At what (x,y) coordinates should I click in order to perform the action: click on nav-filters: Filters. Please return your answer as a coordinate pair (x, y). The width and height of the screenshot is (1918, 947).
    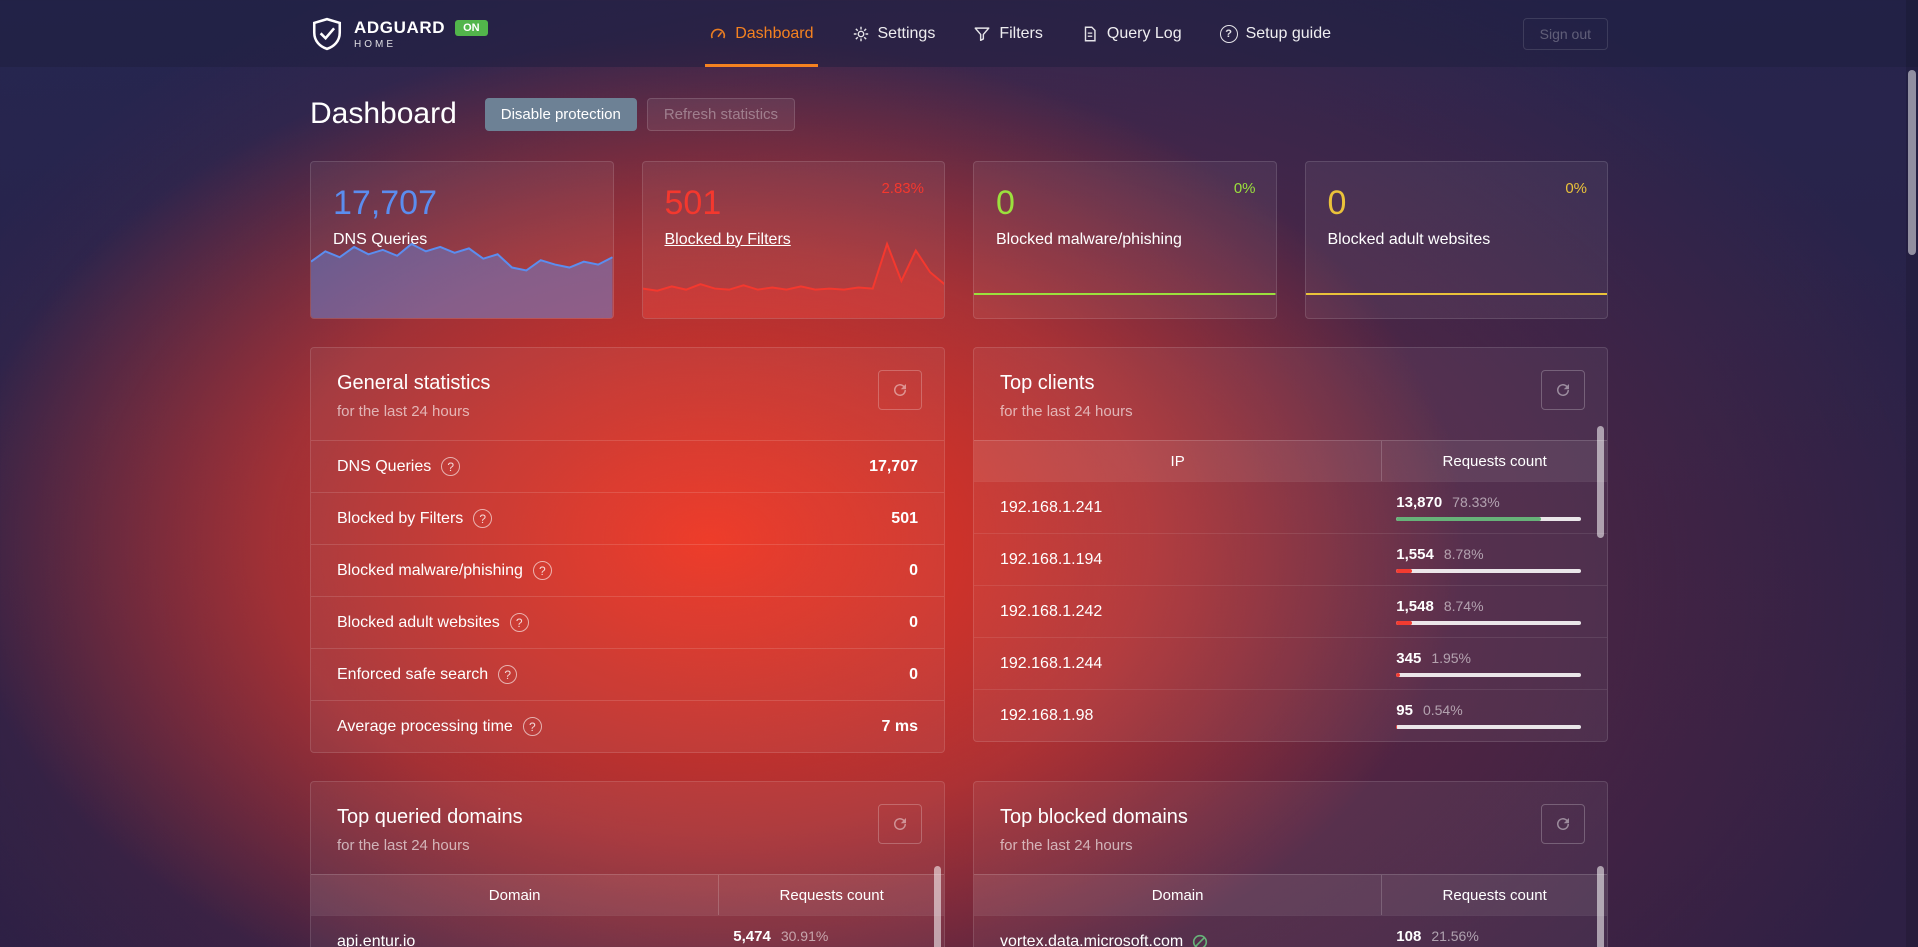
    Looking at the image, I should click on (1008, 33).